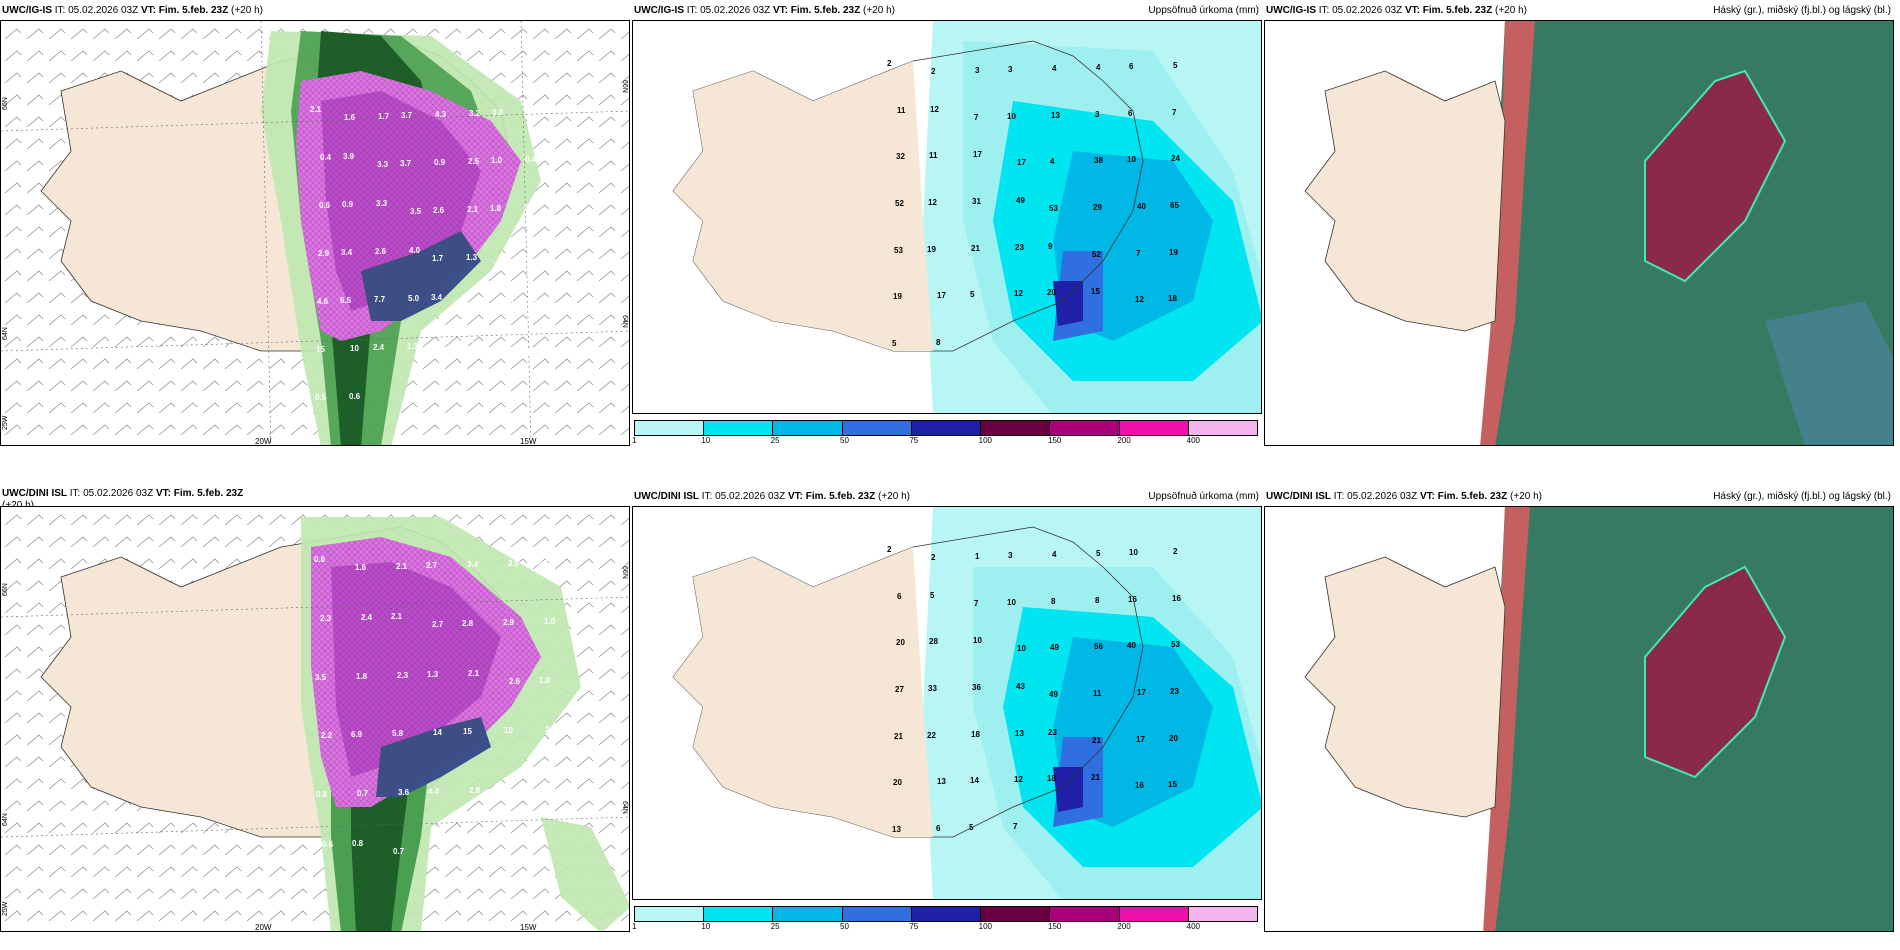  I want to click on value-label: 14, so click(974, 780).